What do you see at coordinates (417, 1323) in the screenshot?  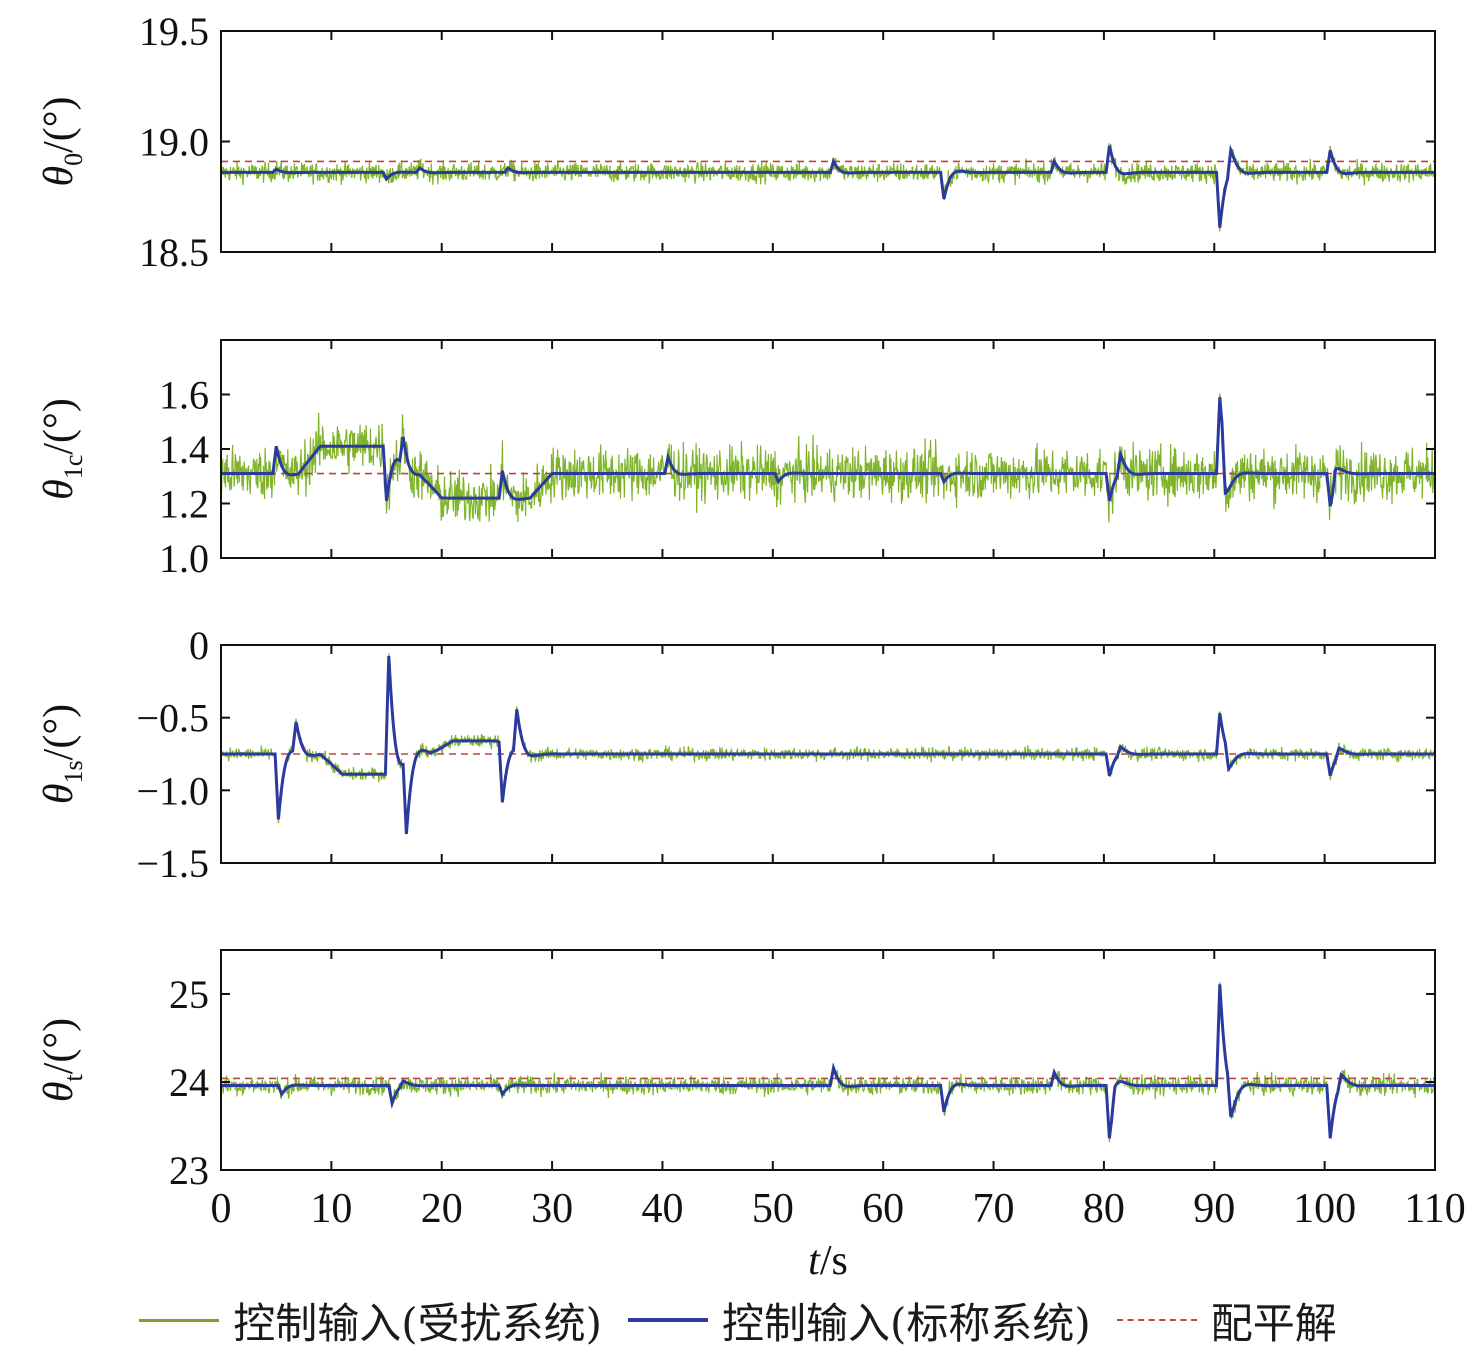 I see `legend-label-disturbed: 控制输入(受扰系统)` at bounding box center [417, 1323].